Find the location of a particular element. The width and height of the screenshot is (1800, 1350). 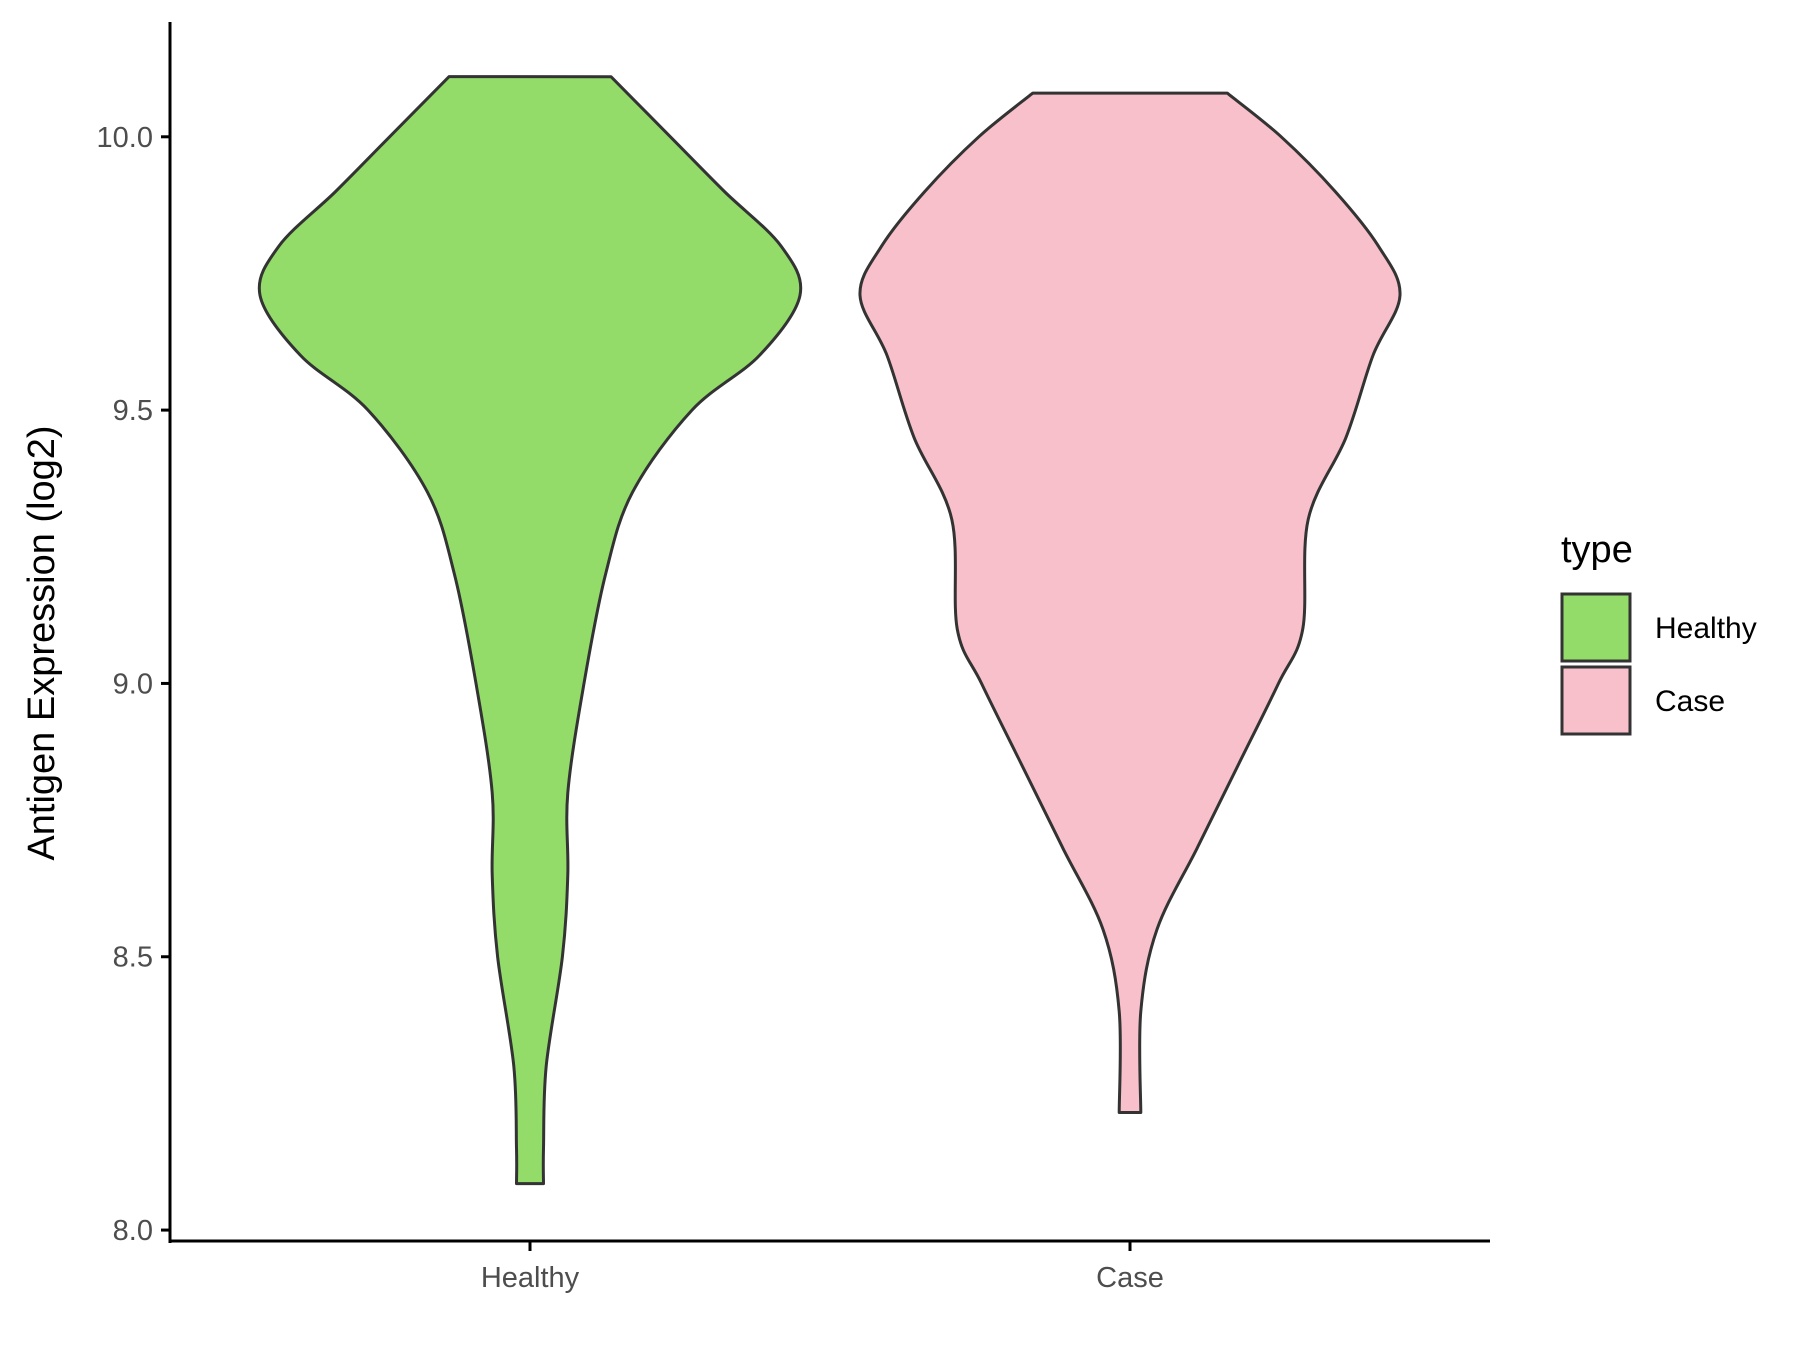

y-tick-label: 10.0 is located at coordinates (125, 138).